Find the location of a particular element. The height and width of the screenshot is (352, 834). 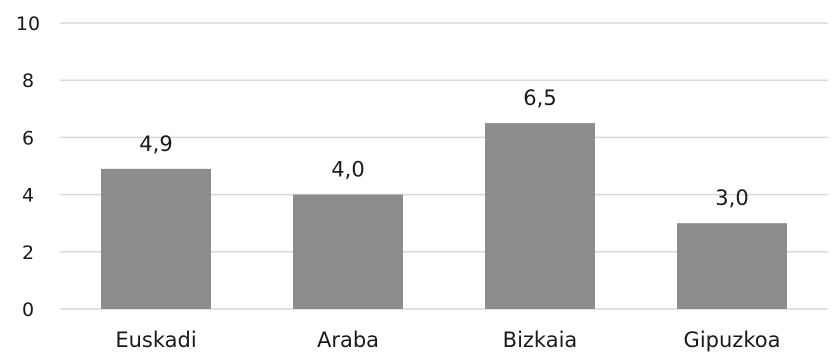

category-label-gipuzkoa: Gipuzkoa is located at coordinates (732, 340).